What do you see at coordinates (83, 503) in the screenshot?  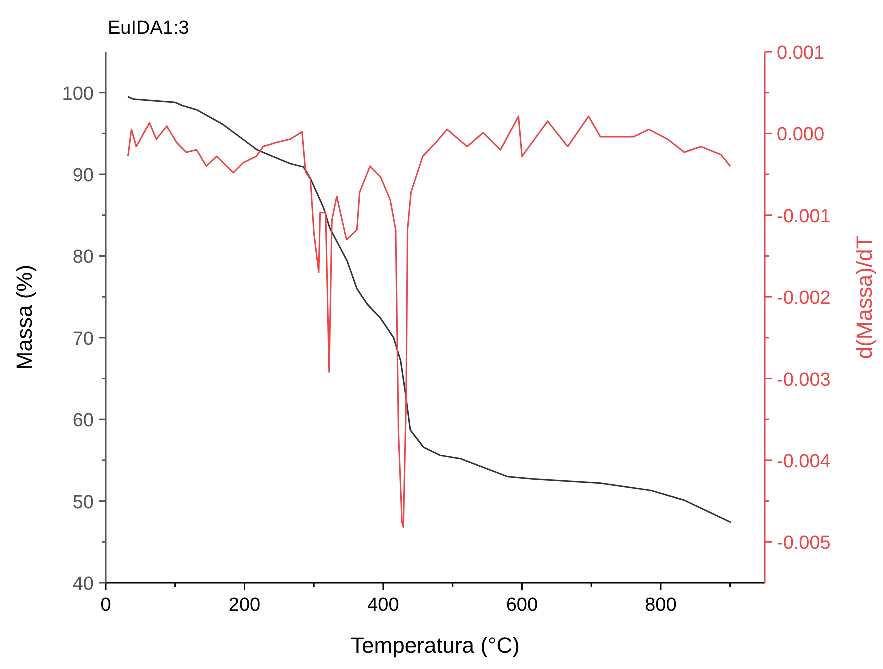 I see `y-tick-label: 50` at bounding box center [83, 503].